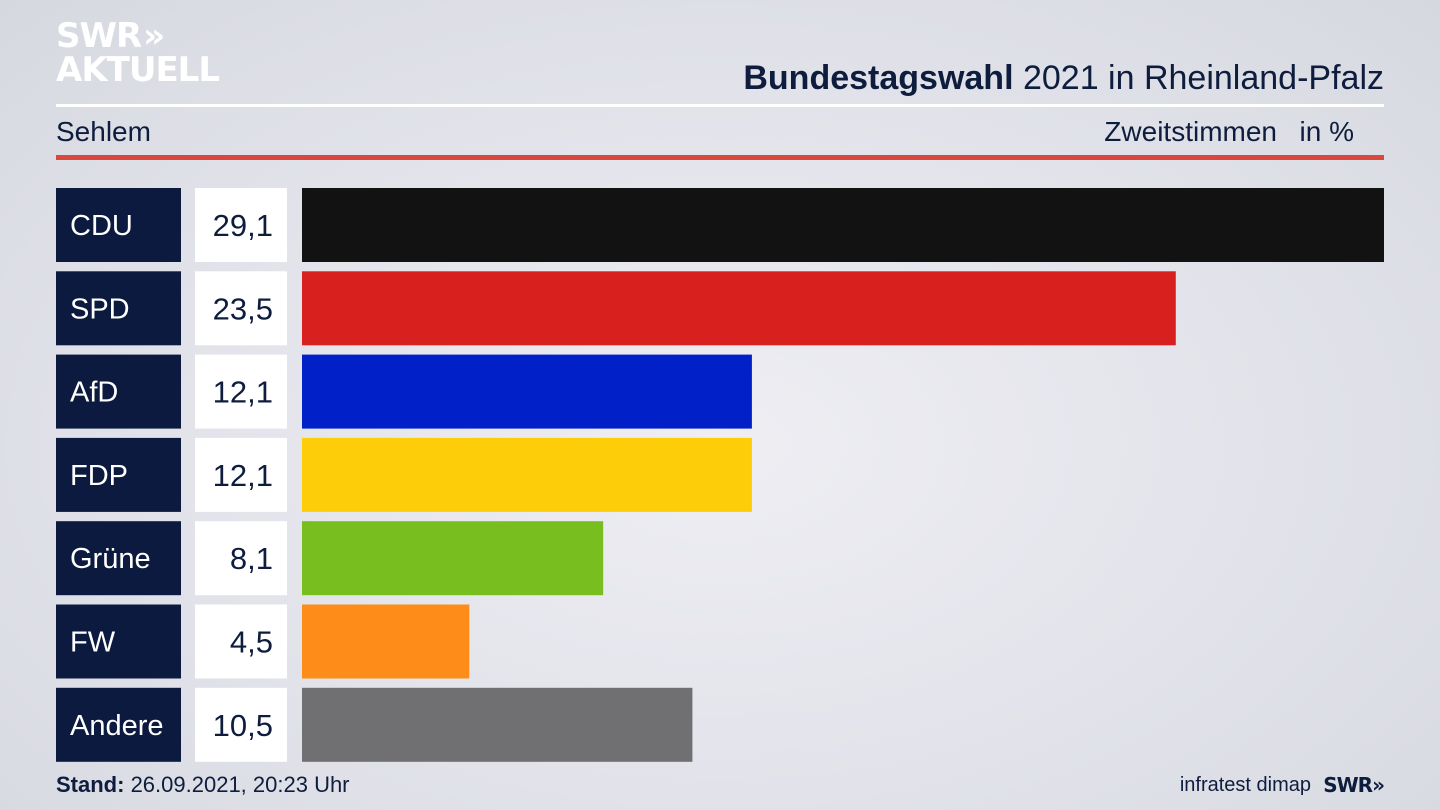 This screenshot has height=810, width=1440. What do you see at coordinates (720, 157) in the screenshot?
I see `accent-divider` at bounding box center [720, 157].